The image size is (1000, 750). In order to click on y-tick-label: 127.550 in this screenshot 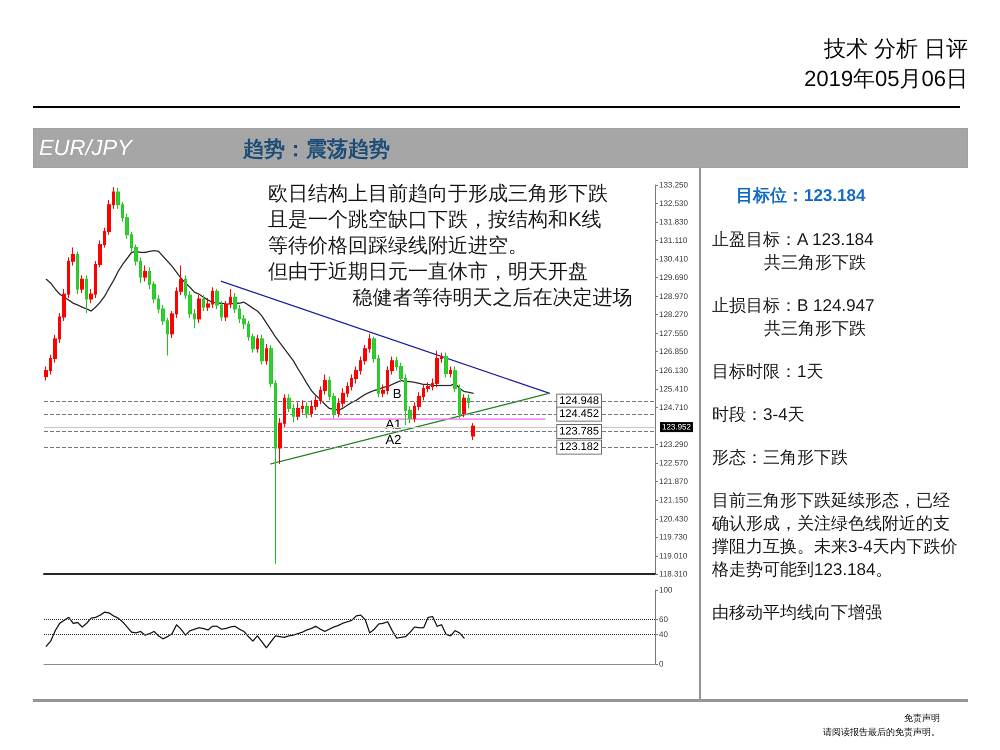, I will do `click(673, 333)`.